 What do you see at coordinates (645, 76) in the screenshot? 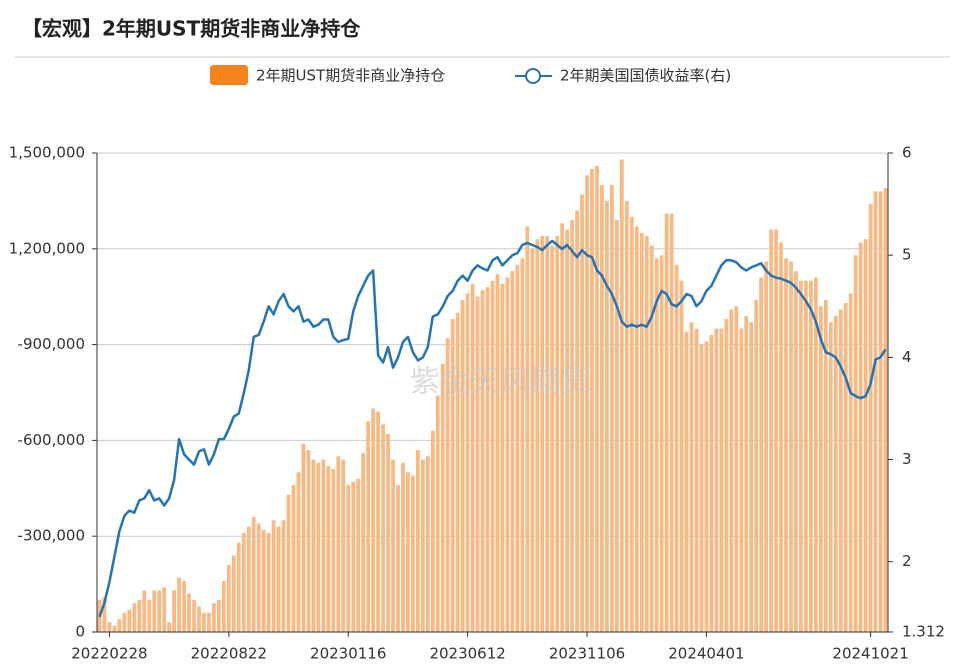
I see `legend-label: 2年期美国国债收益率(右)` at bounding box center [645, 76].